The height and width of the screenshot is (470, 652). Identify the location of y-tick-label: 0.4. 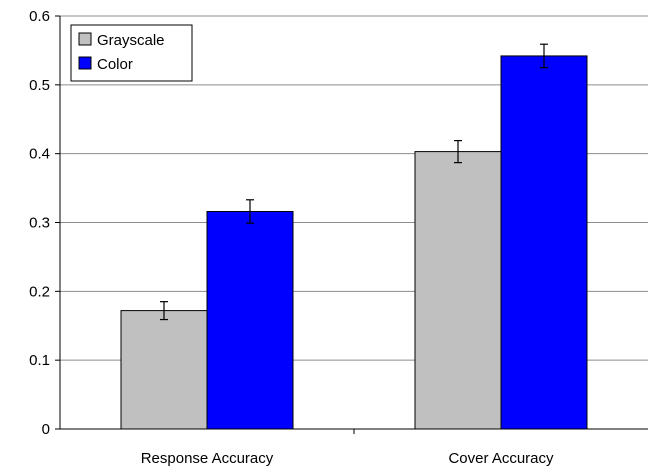
(39, 154).